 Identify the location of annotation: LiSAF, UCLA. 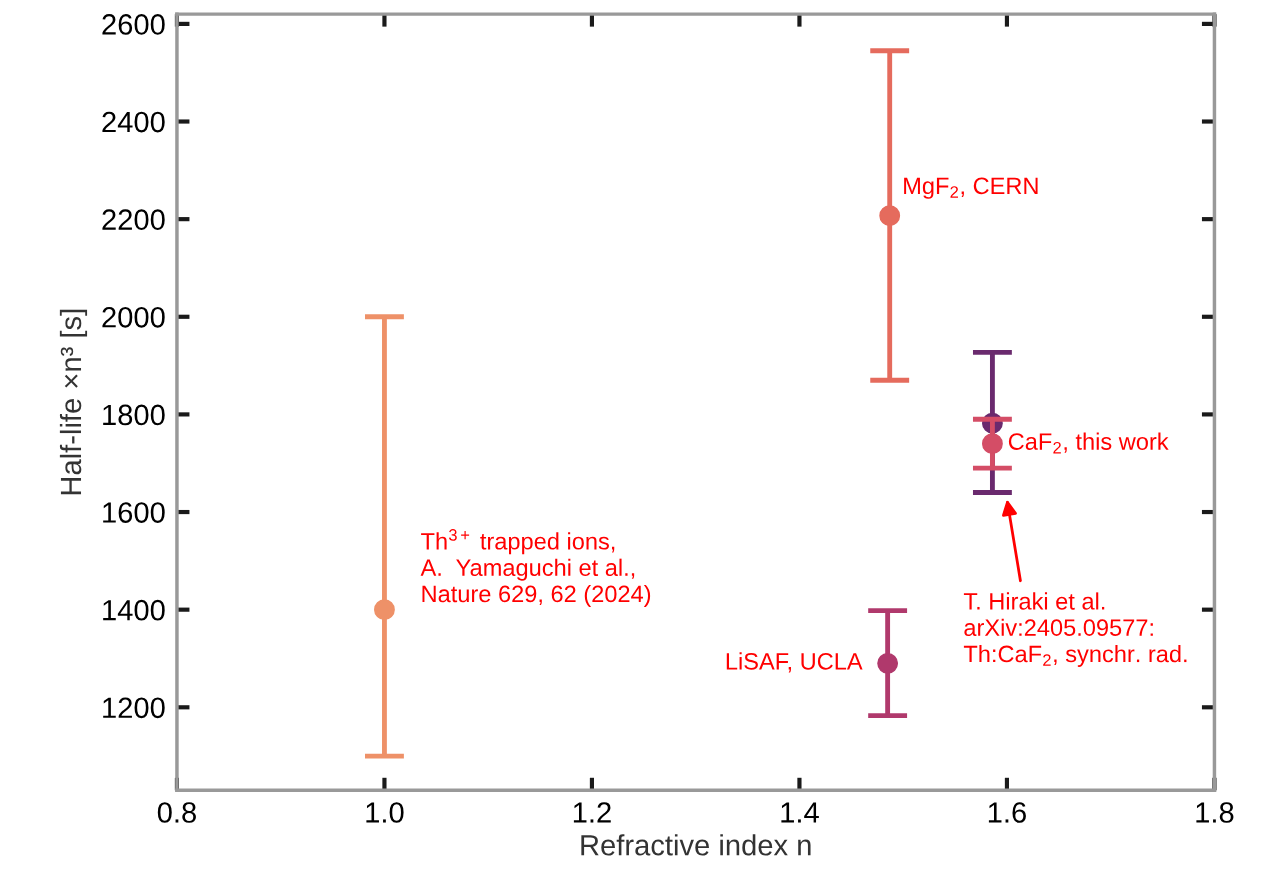
(794, 662).